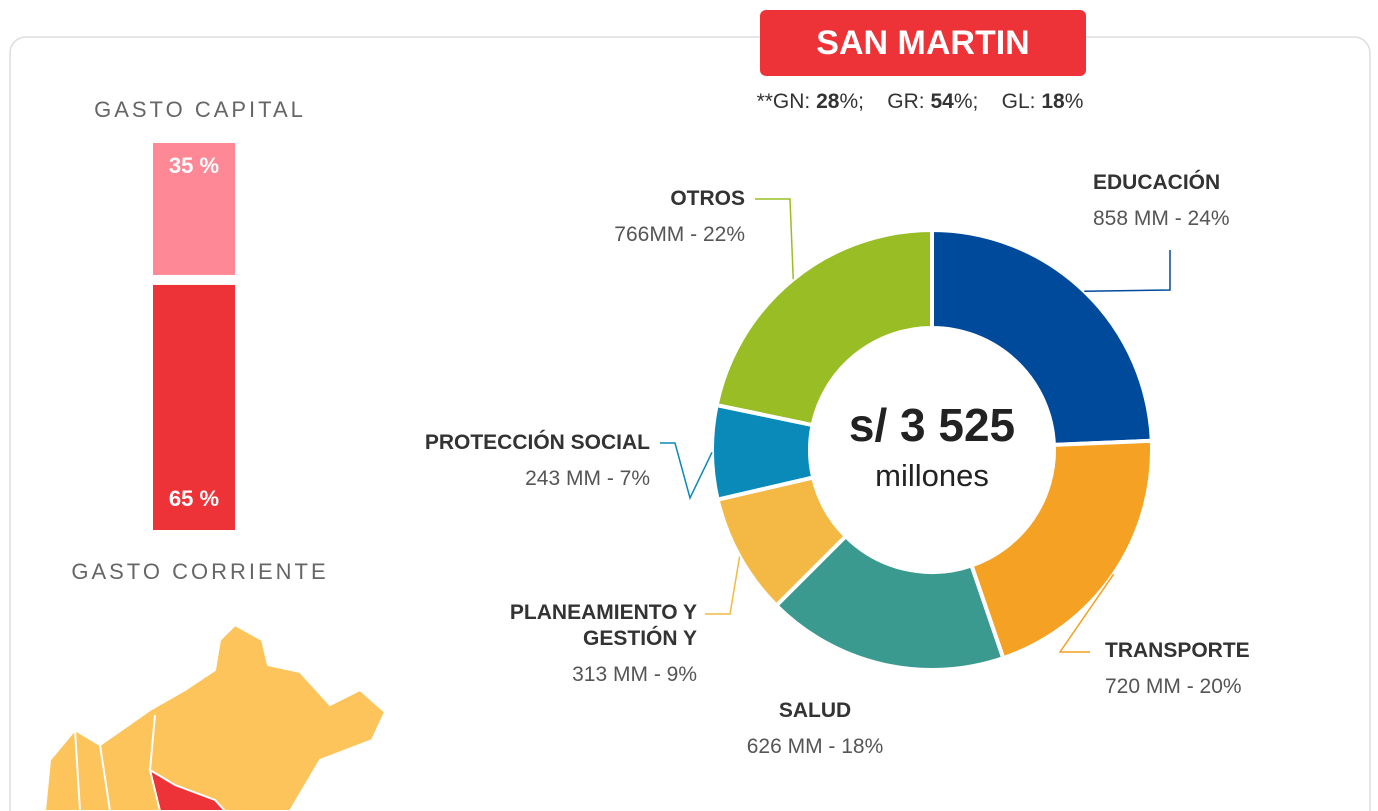 Image resolution: width=1378 pixels, height=811 pixels. What do you see at coordinates (786, 101) in the screenshot?
I see `subtitle-part: **GN:` at bounding box center [786, 101].